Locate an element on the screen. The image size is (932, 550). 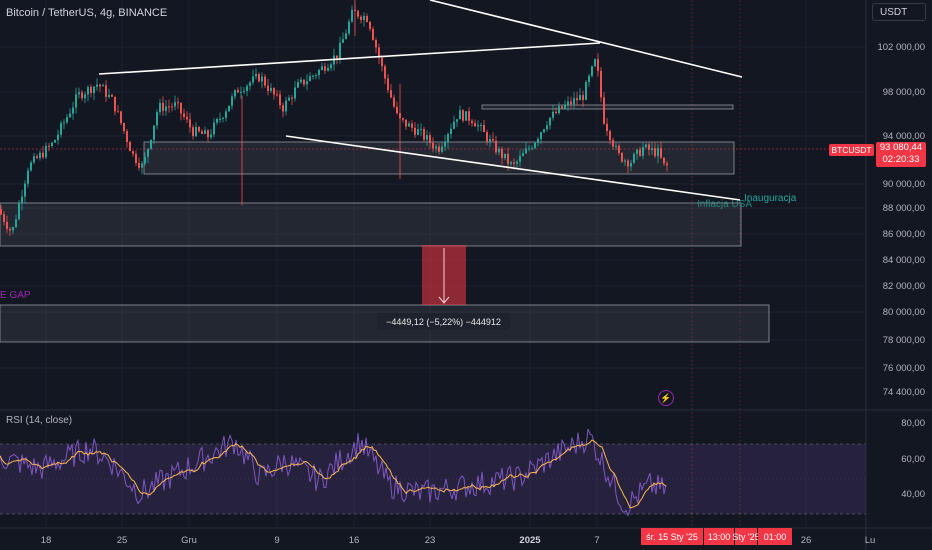
support-zone-mid is located at coordinates (371, 224).